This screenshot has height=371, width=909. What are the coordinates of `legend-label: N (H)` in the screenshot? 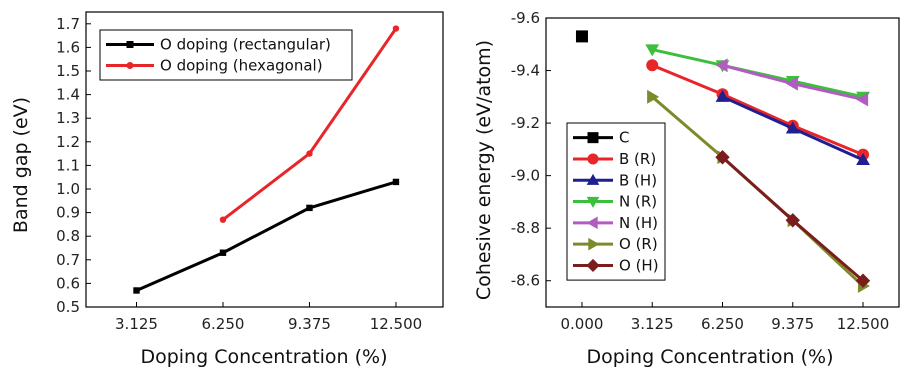 It's located at (638, 223).